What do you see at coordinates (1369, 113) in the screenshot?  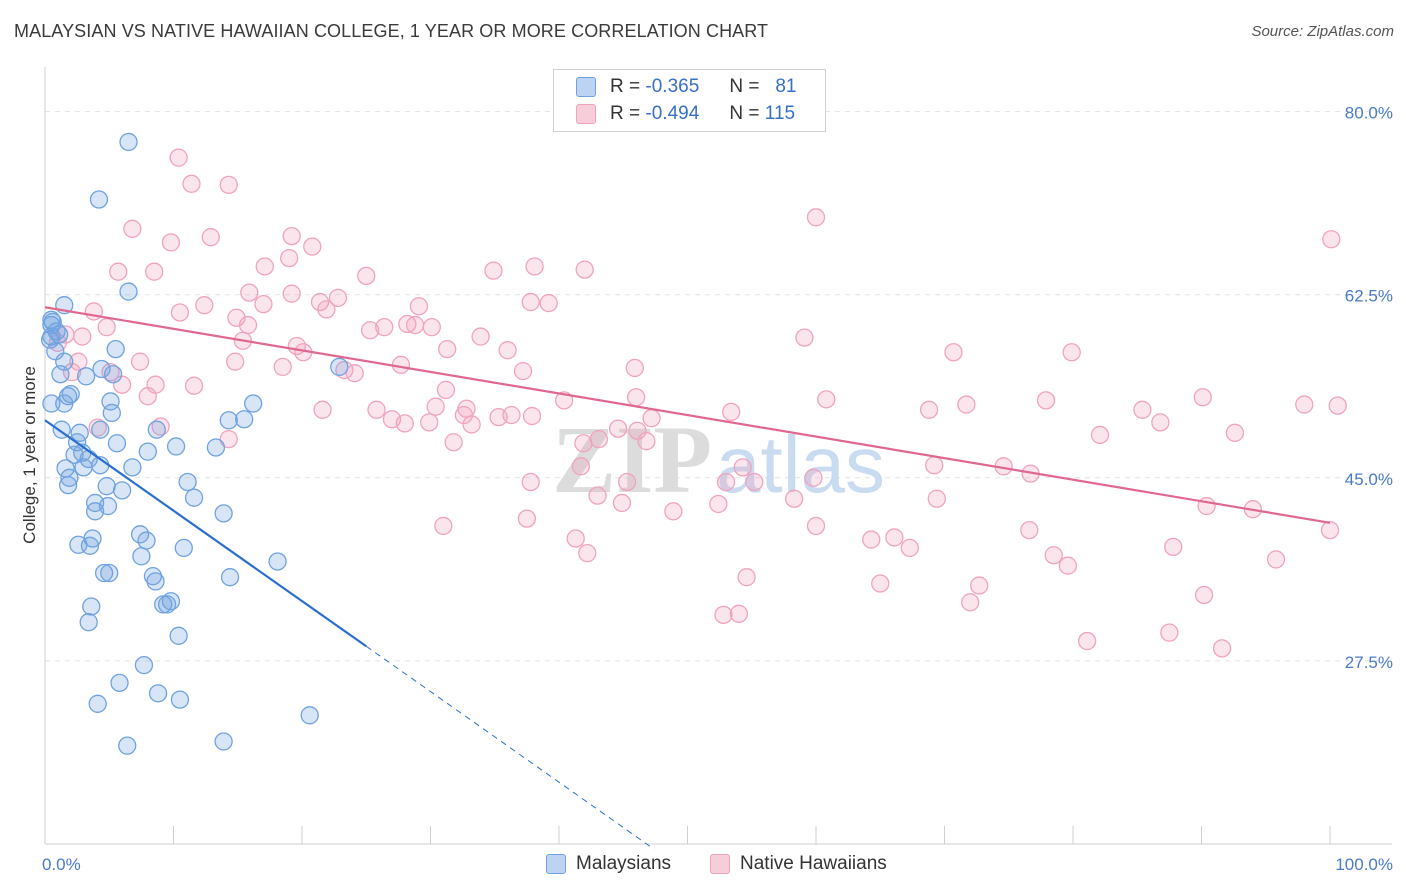 I see `y-tick-label: 80.0%` at bounding box center [1369, 113].